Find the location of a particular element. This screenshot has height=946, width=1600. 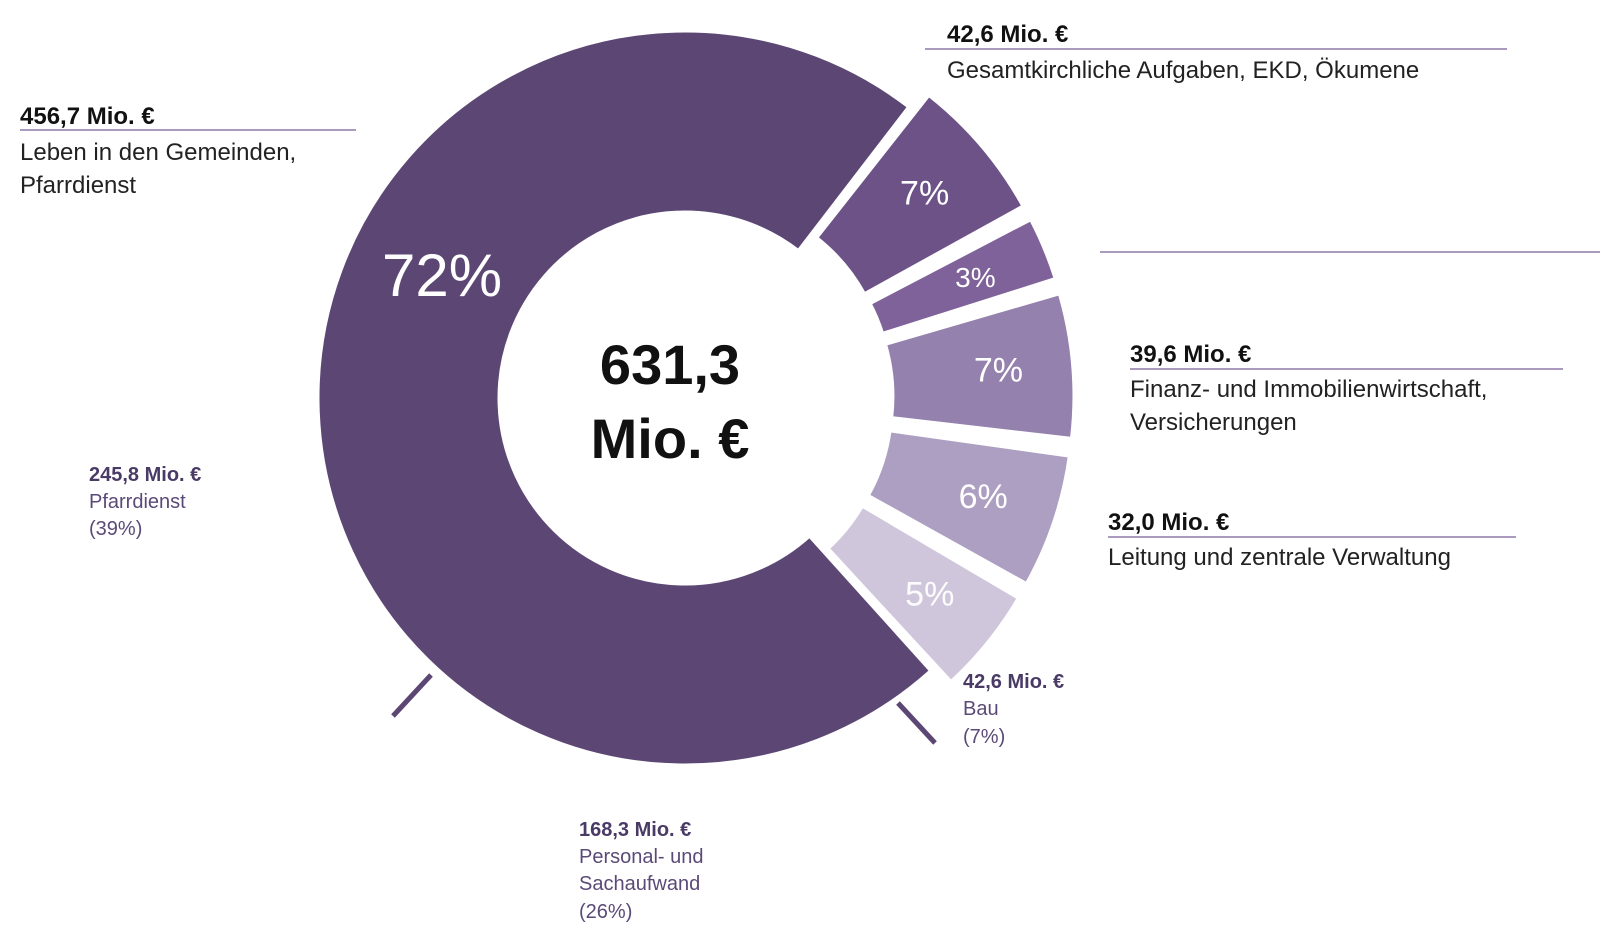

breakdown-ticks is located at coordinates (664, 709).